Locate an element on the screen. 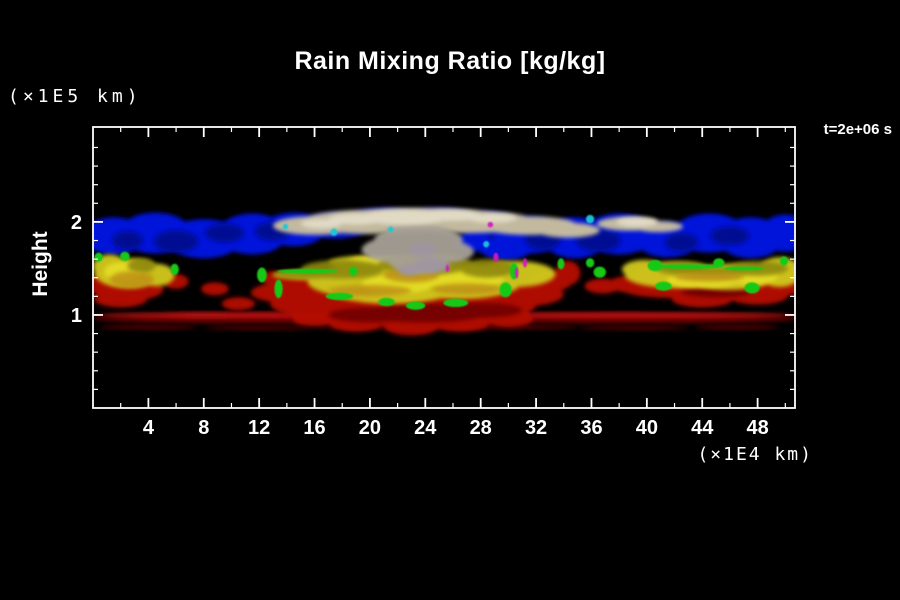 The image size is (900, 600). x-axis-unit-label: (×1E4 km) is located at coordinates (755, 454).